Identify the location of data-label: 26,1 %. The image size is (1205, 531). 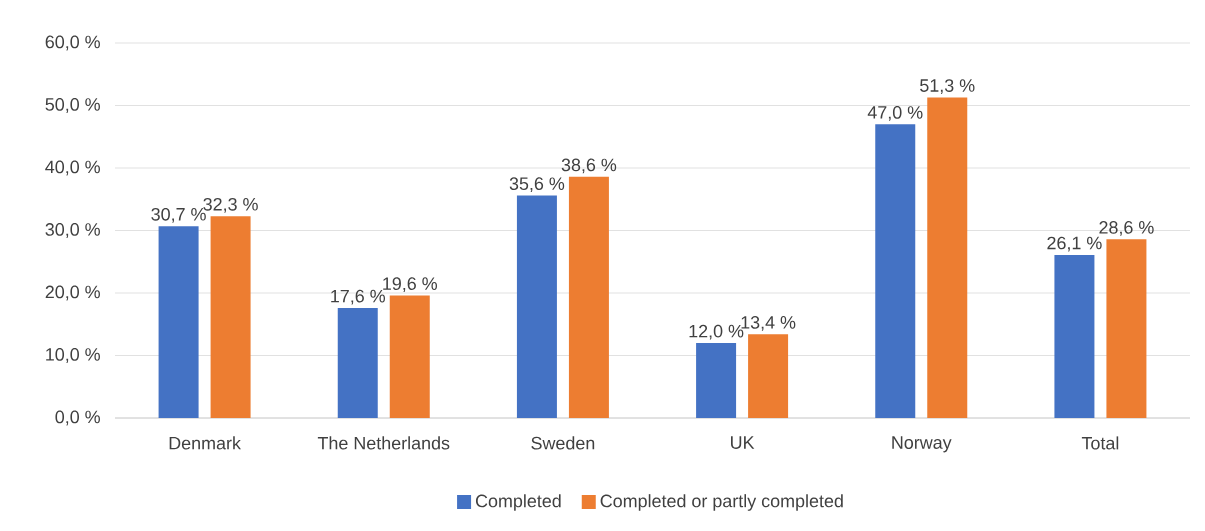
(1074, 244).